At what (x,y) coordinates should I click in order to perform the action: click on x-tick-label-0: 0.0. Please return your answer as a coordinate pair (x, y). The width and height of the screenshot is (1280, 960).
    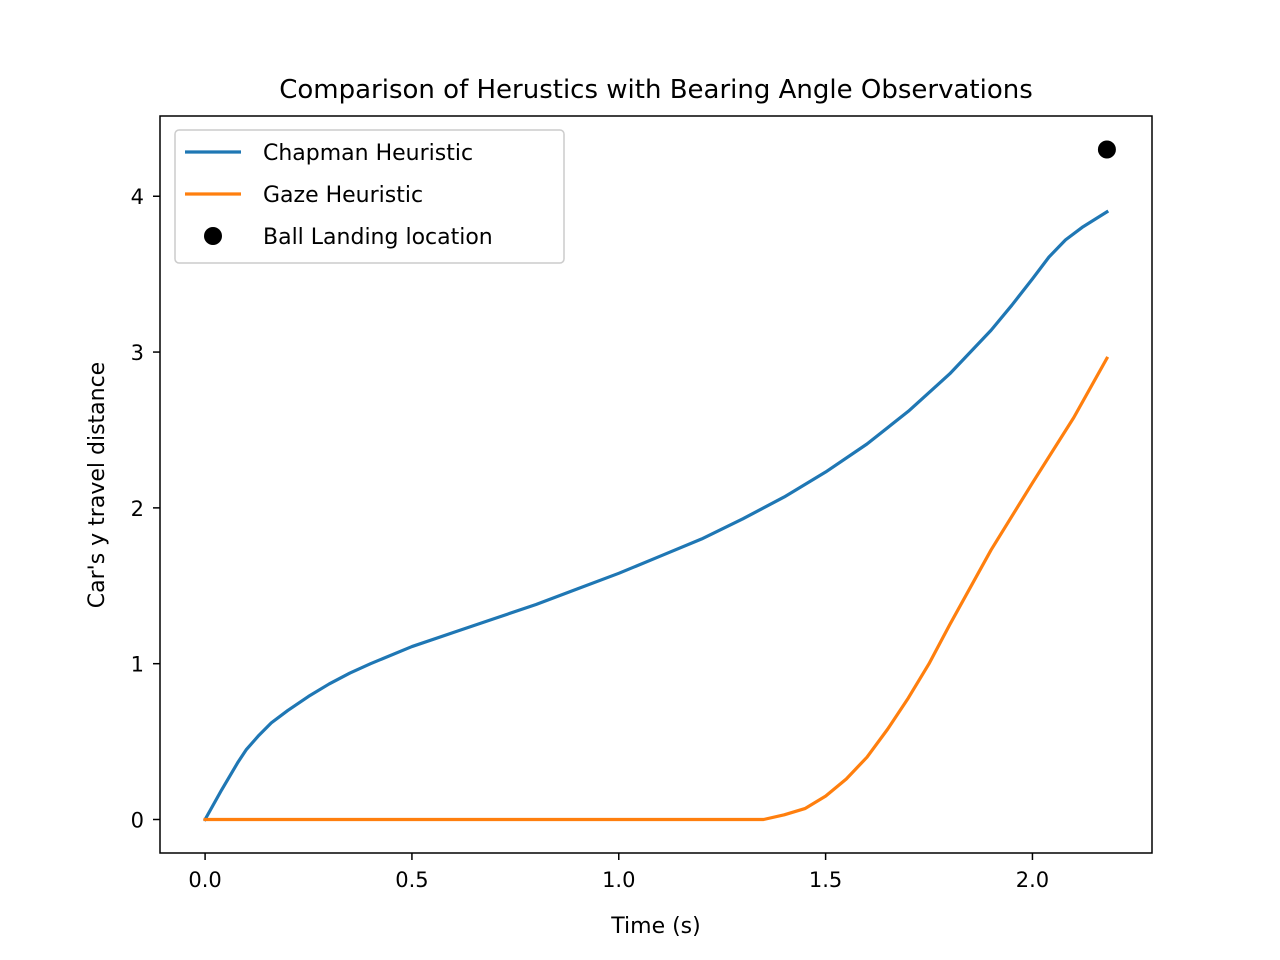
    Looking at the image, I should click on (204, 880).